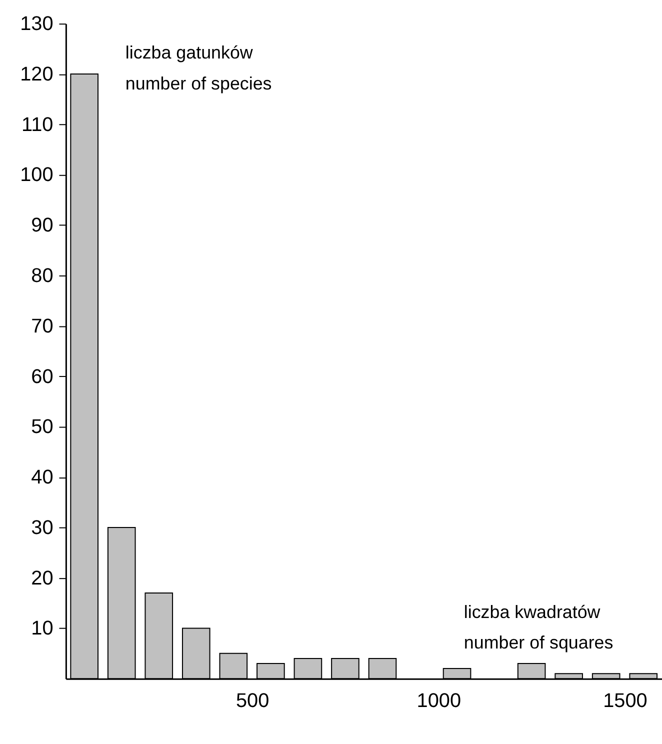 This screenshot has width=662, height=744. What do you see at coordinates (42, 225) in the screenshot?
I see `y-tick-label: 90` at bounding box center [42, 225].